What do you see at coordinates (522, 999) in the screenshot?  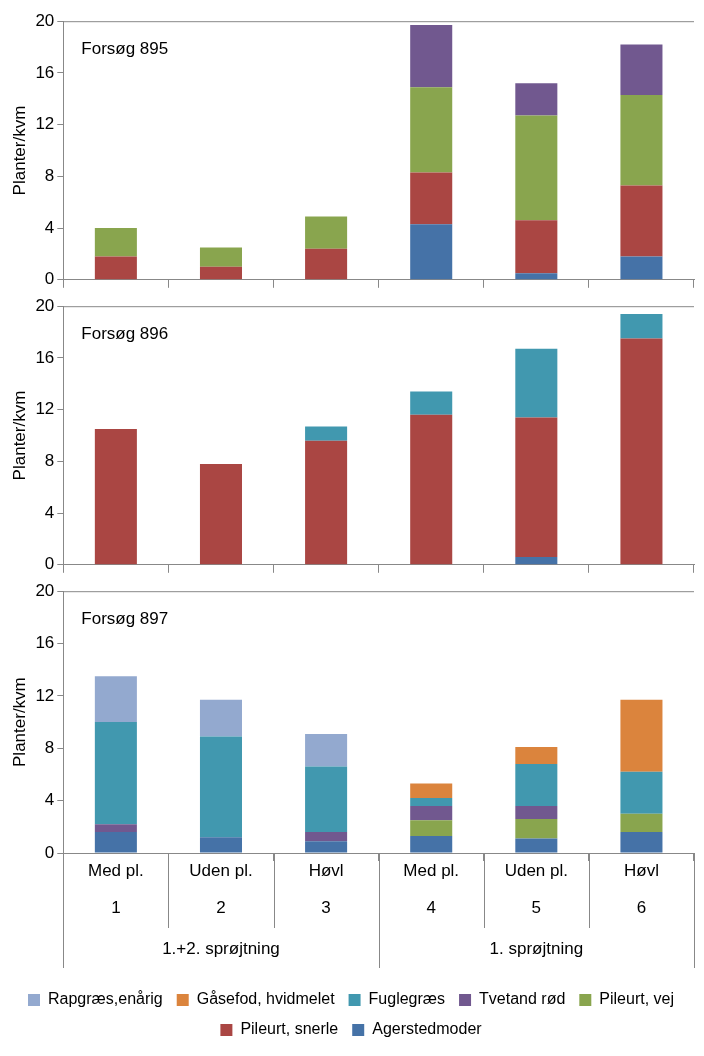 I see `legend-label: Tvetand rød` at bounding box center [522, 999].